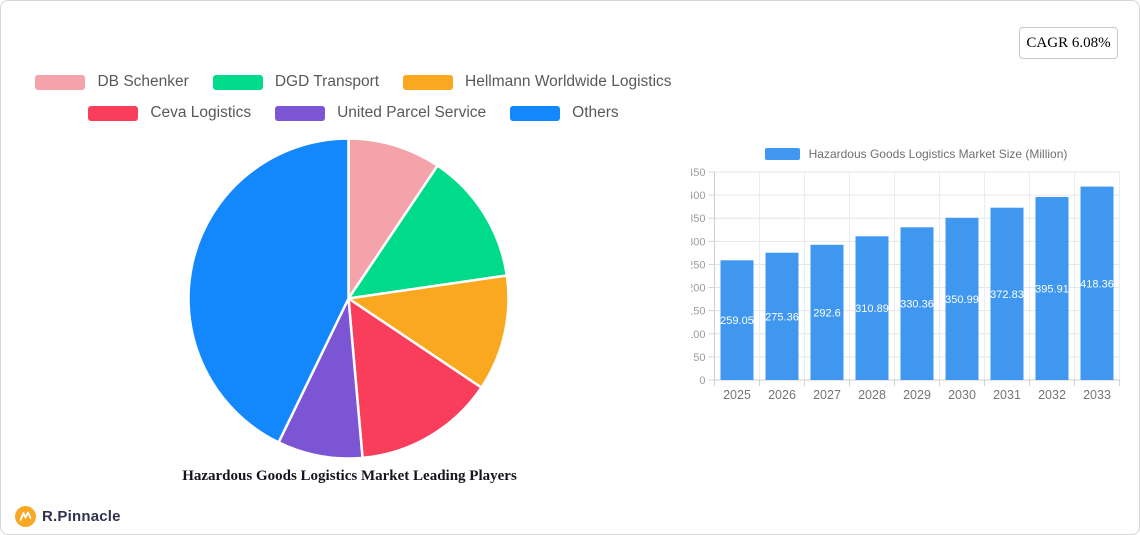 Image resolution: width=1140 pixels, height=535 pixels. I want to click on legend-item-hellmann-worldwide-logistics: Hellmann Worldwide Logistics, so click(537, 82).